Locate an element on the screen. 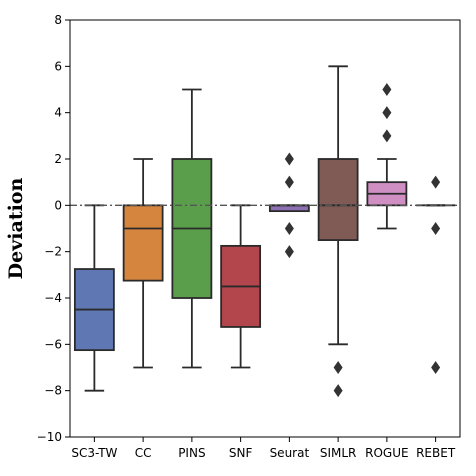 The width and height of the screenshot is (476, 476). x-tick-label: ROGUE is located at coordinates (386, 453).